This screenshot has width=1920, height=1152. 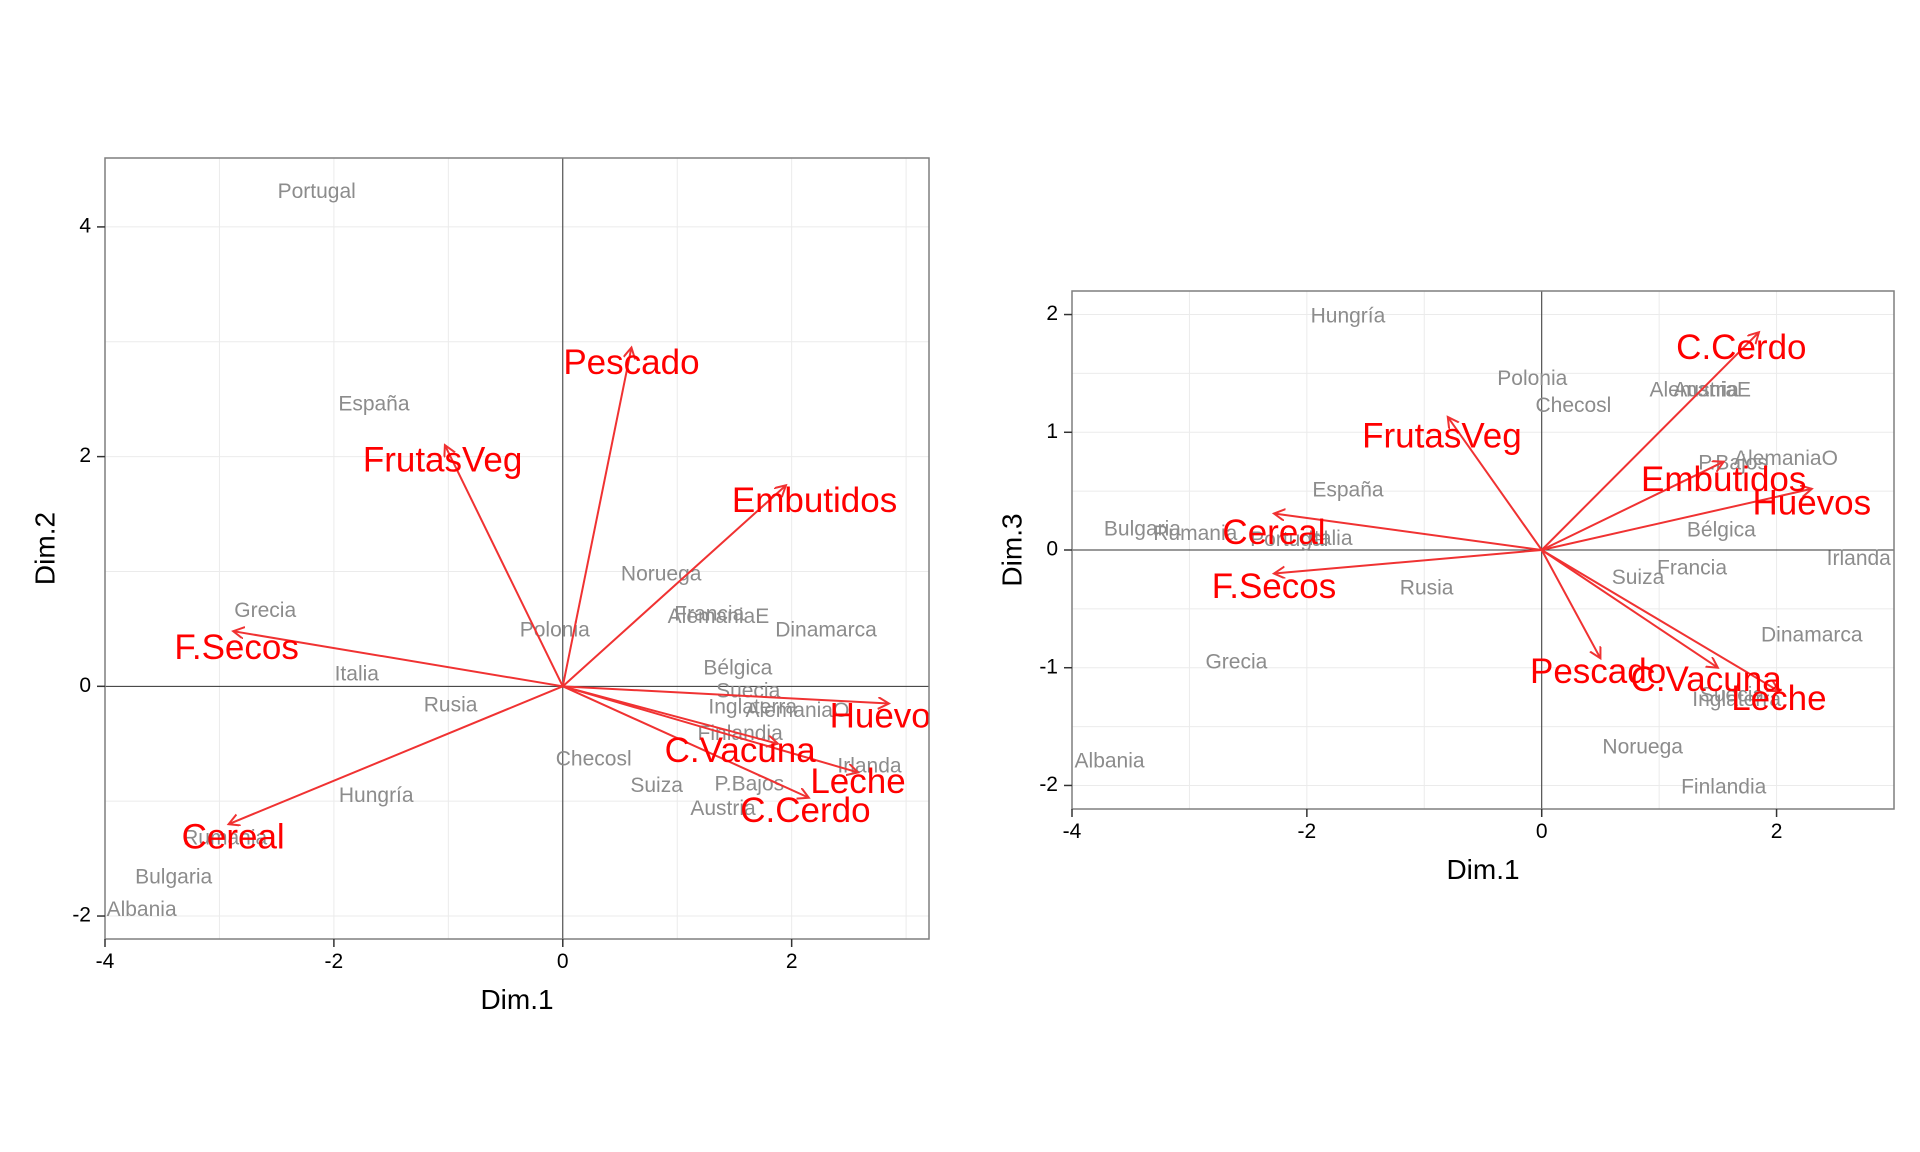 I want to click on country-label: Suecia, so click(x=1732, y=695).